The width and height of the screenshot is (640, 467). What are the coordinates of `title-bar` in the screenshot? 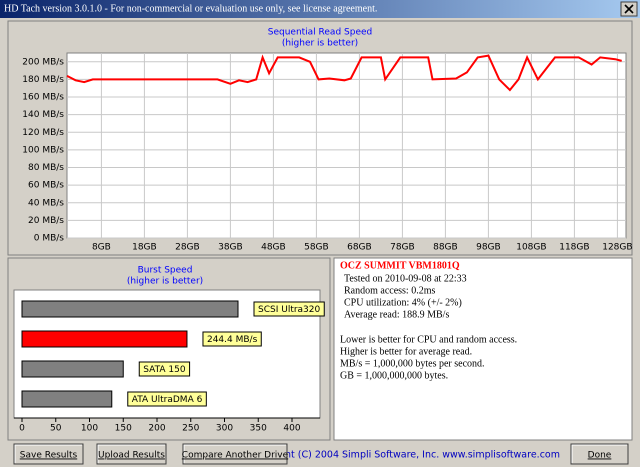 It's located at (320, 9).